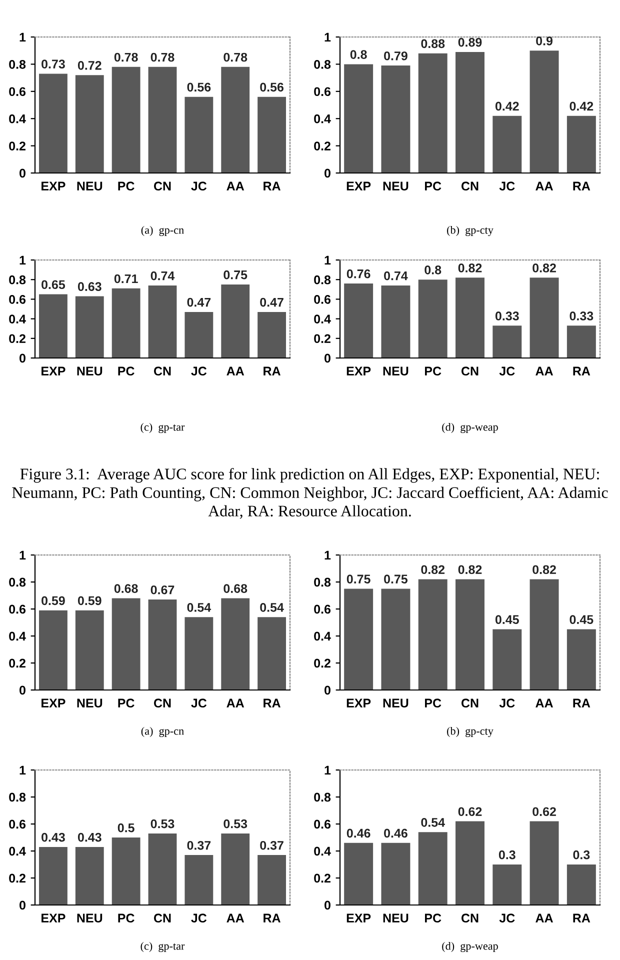  Describe the element at coordinates (358, 273) in the screenshot. I see `data-label: 0.76` at that location.